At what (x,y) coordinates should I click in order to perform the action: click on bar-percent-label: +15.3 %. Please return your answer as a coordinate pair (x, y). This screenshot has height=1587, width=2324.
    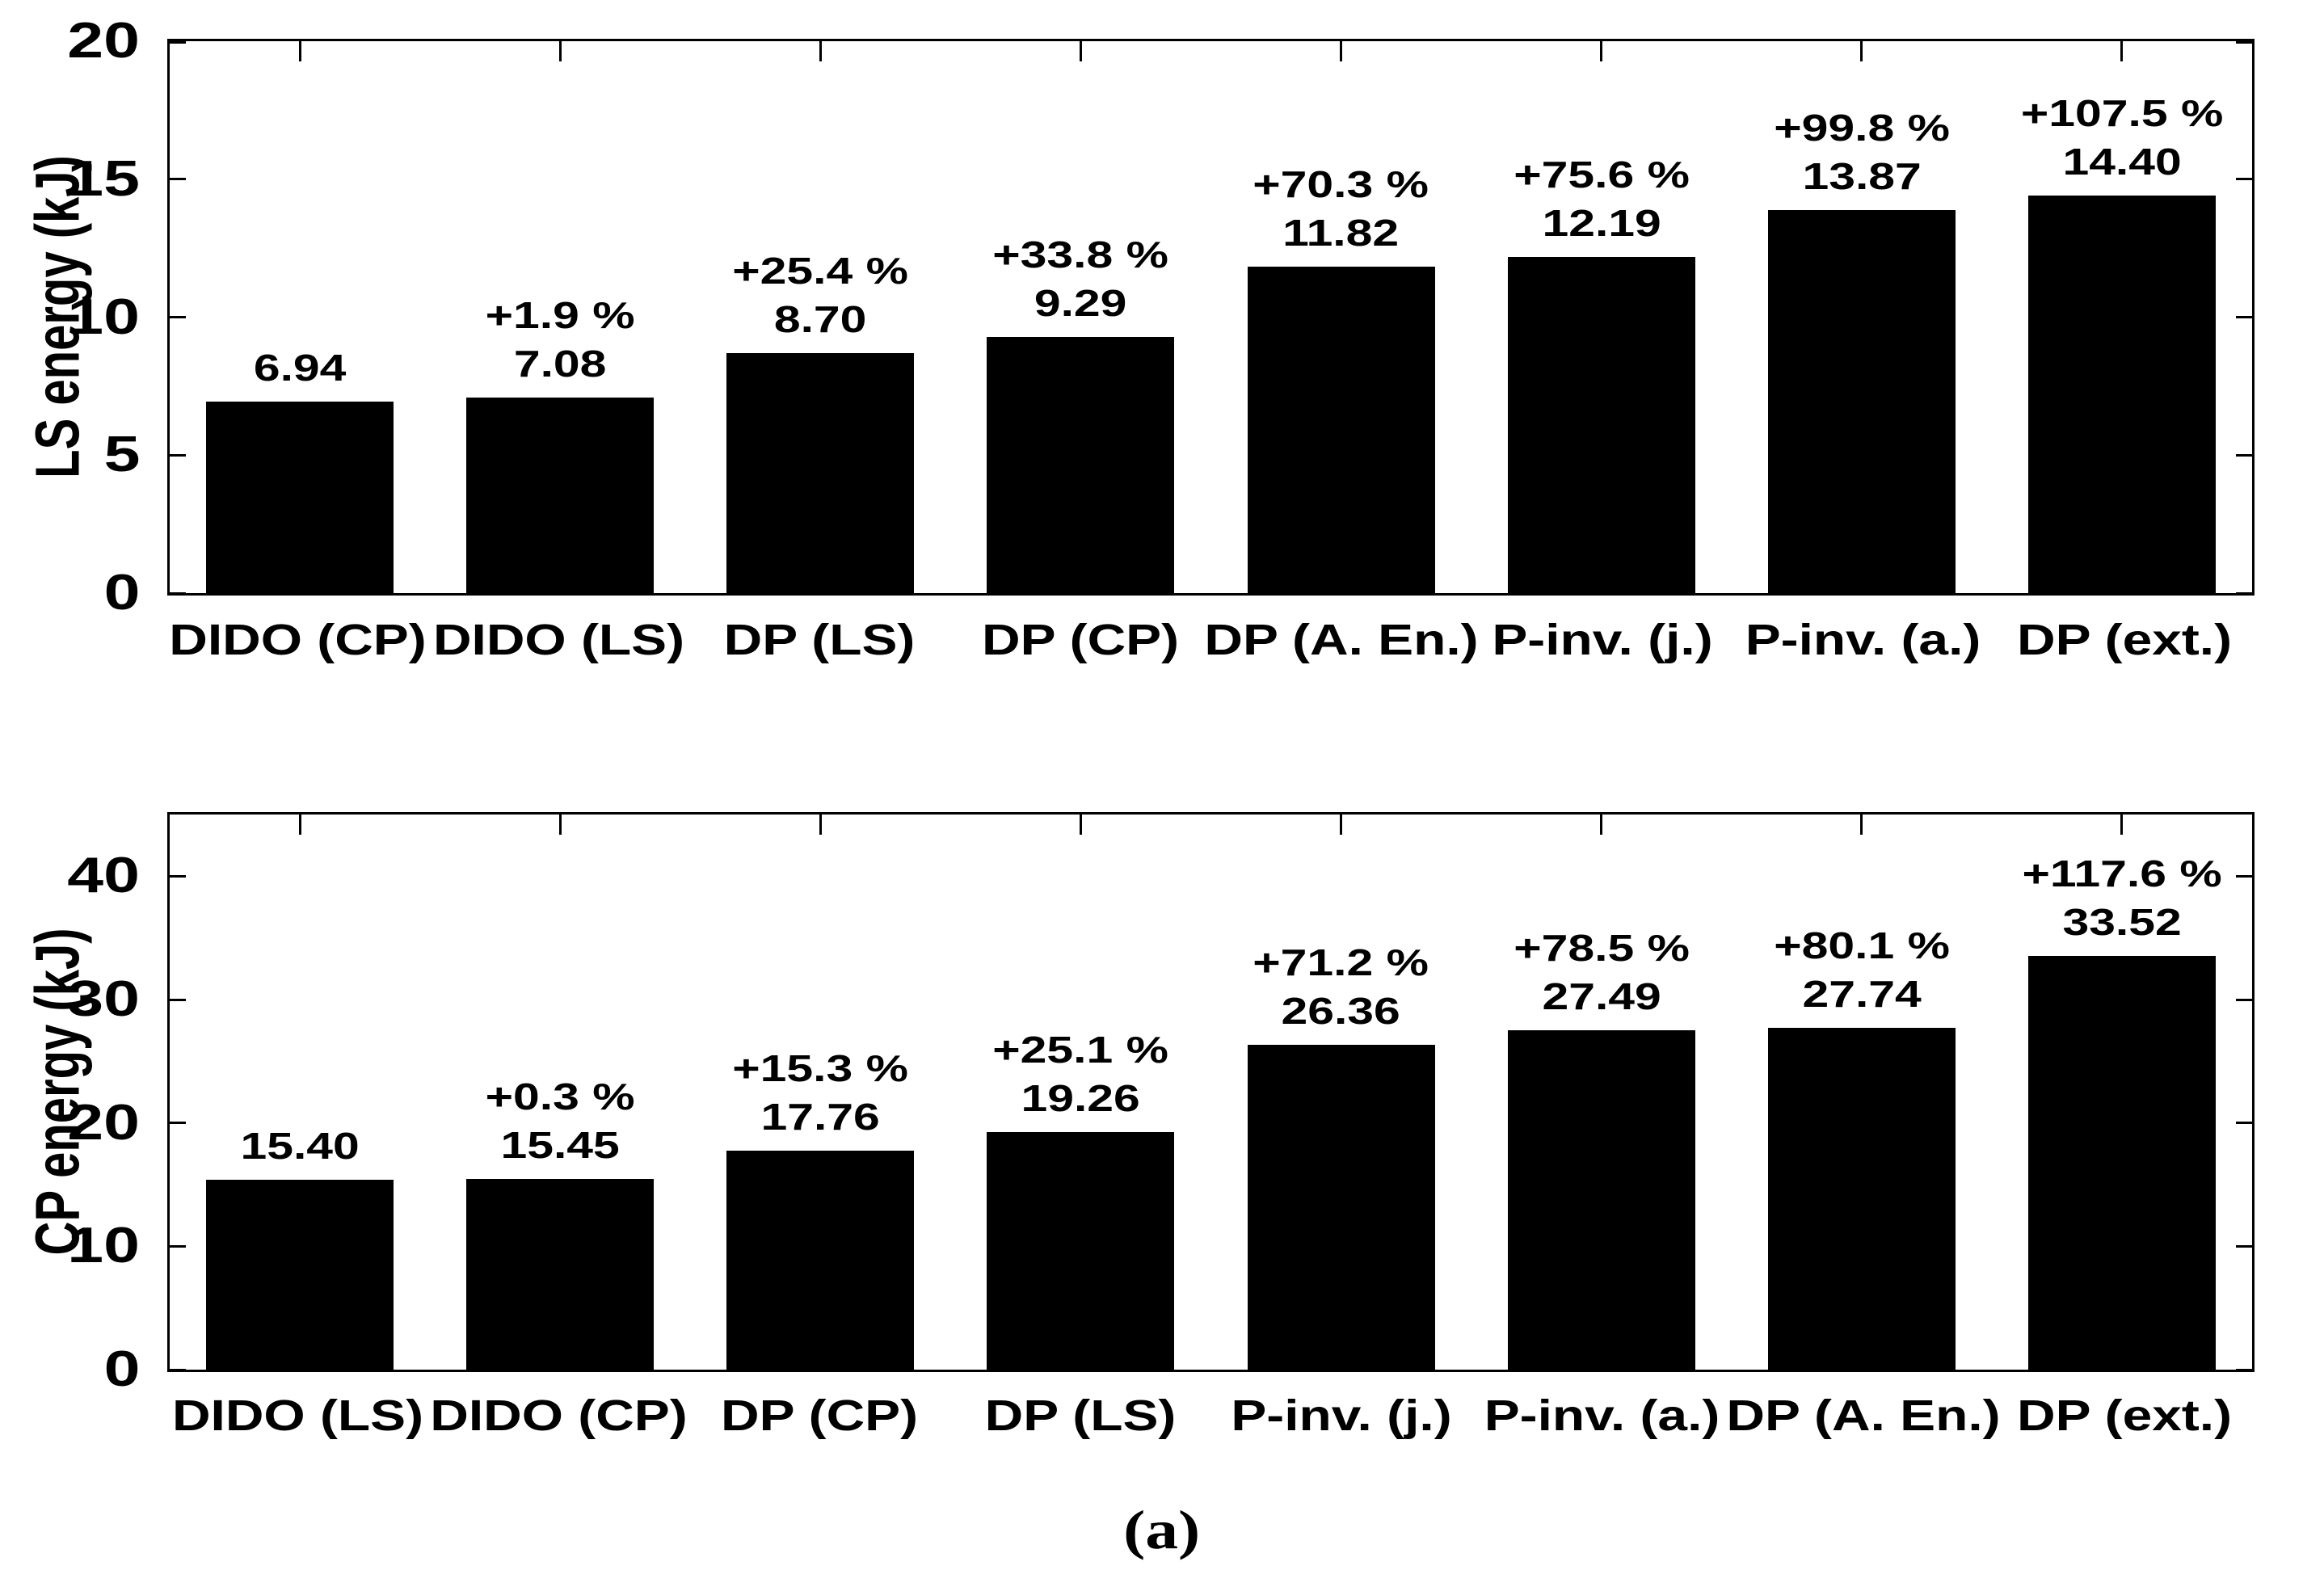
    Looking at the image, I should click on (820, 1067).